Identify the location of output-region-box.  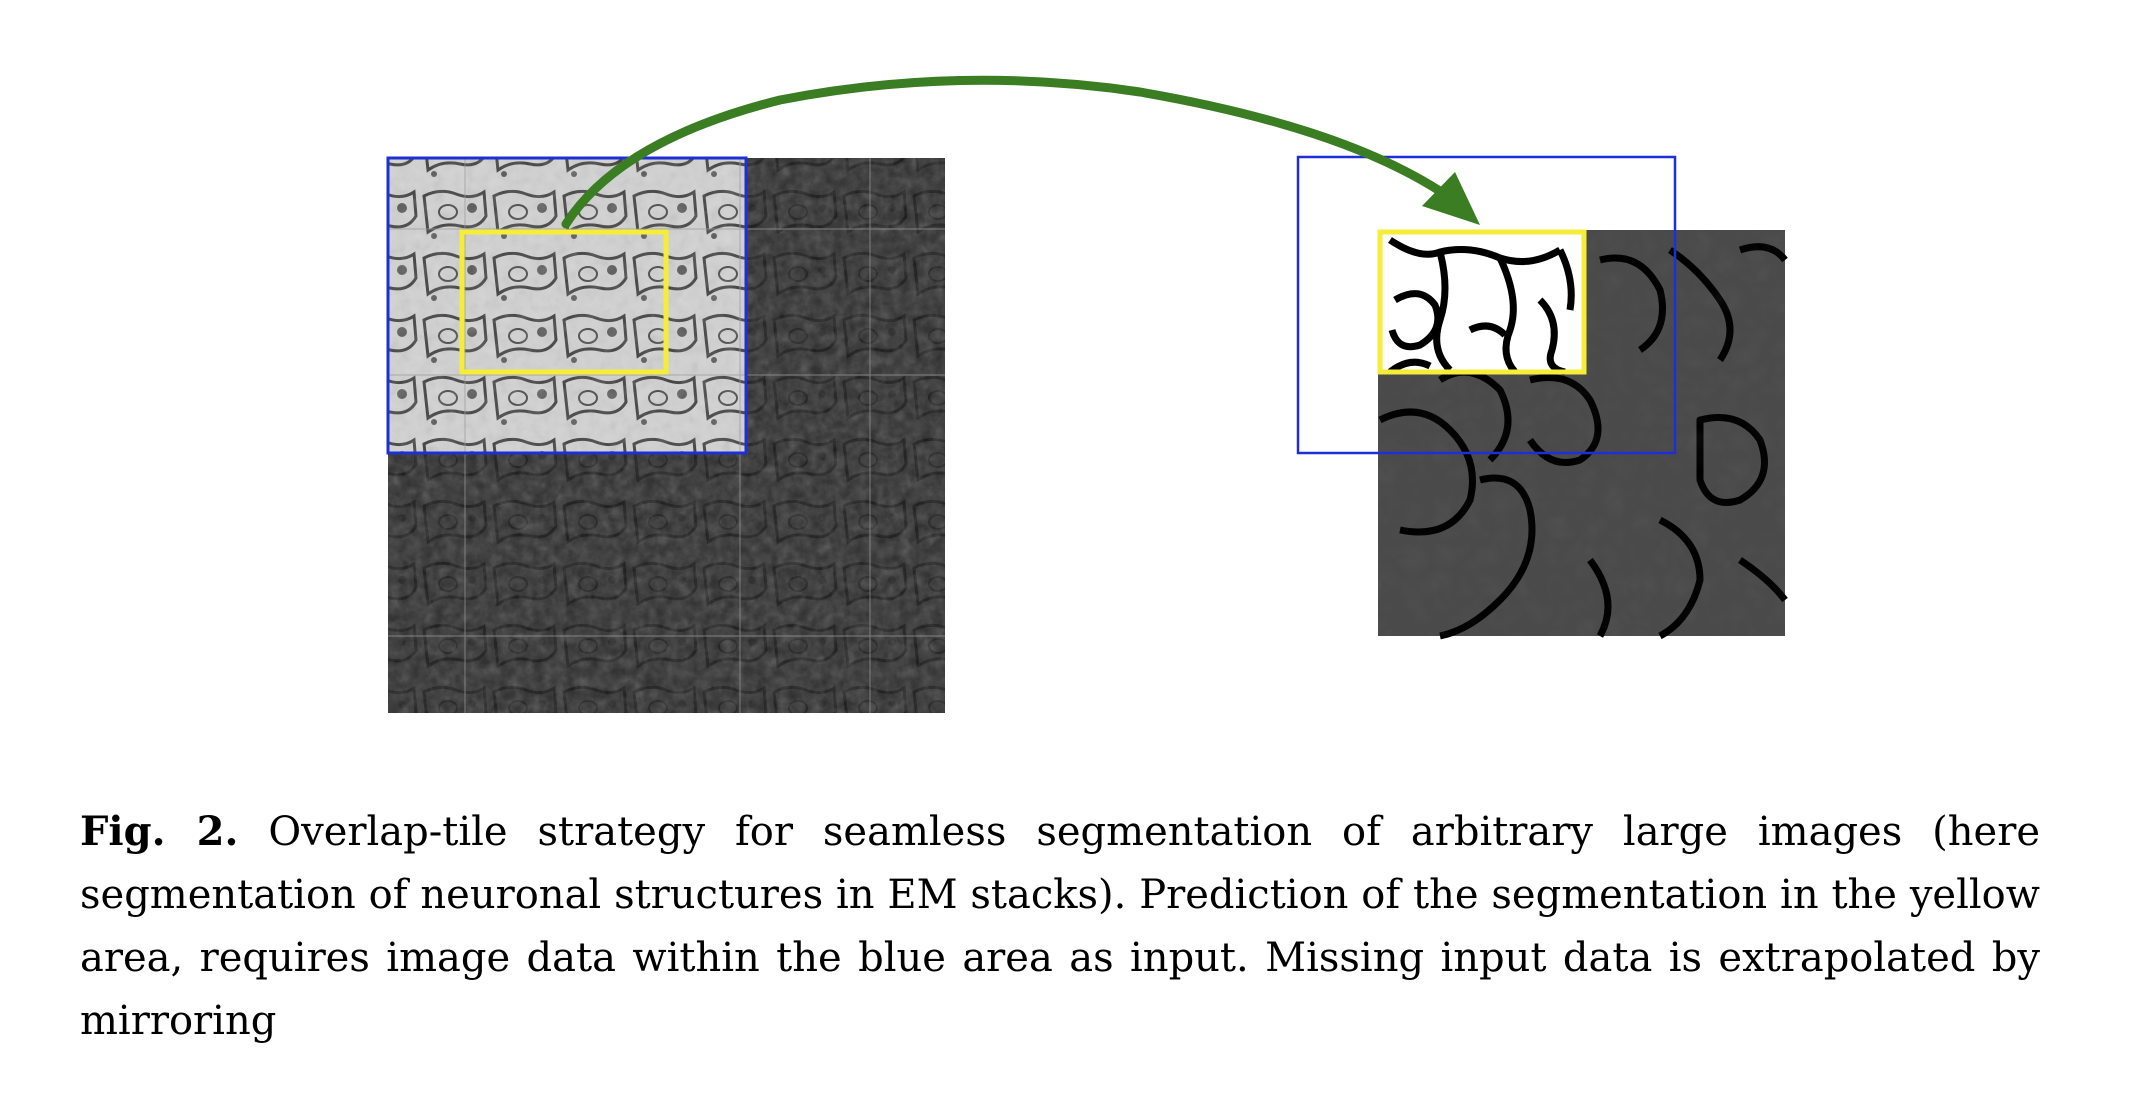
(564, 302).